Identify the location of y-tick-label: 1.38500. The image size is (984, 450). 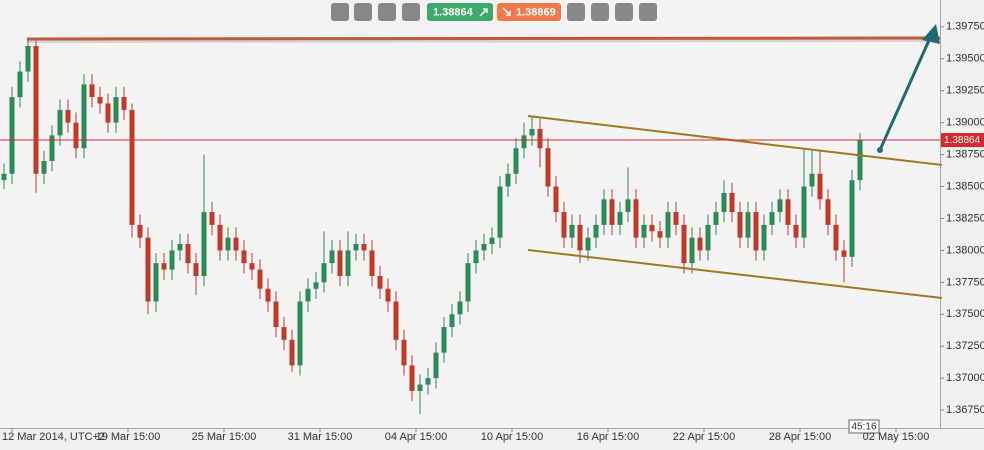
(965, 186).